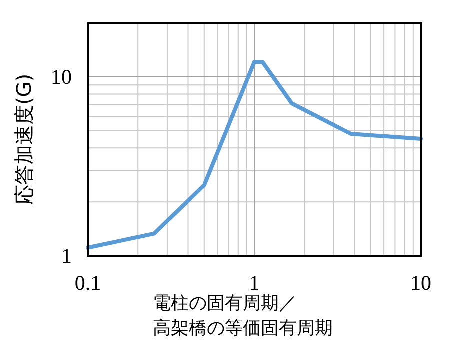 This screenshot has height=355, width=450. I want to click on x-axis-title: 電柱の固有周期／高架橋の等価固有周期, so click(243, 316).